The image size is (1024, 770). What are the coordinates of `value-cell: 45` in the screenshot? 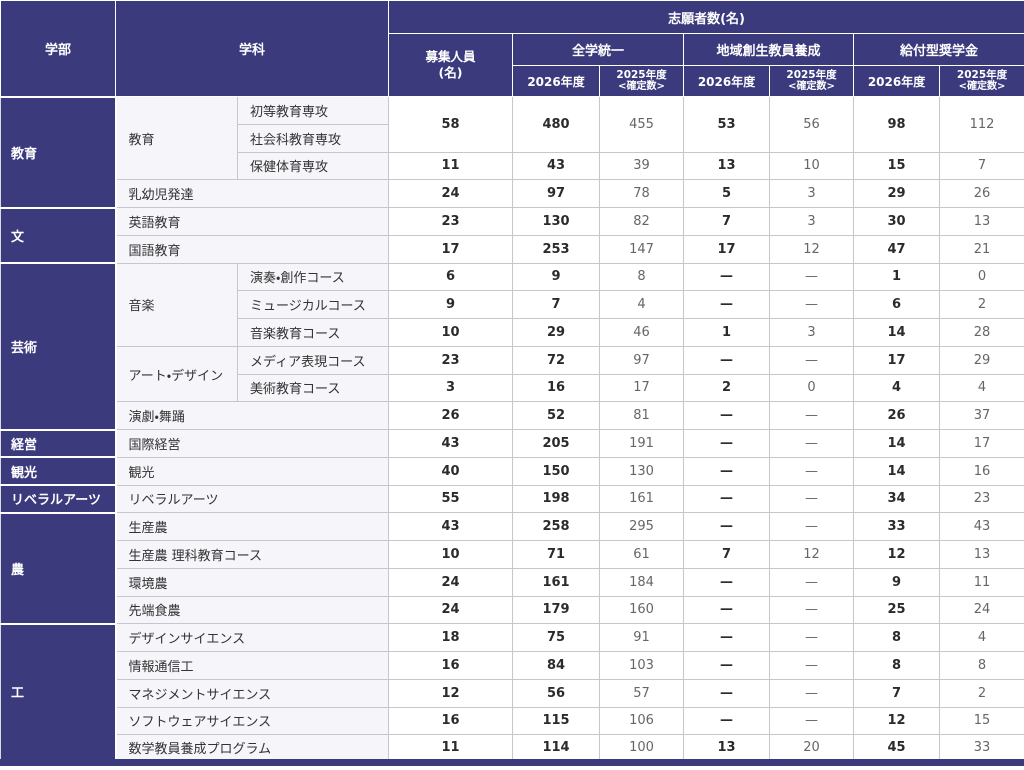 It's located at (897, 748).